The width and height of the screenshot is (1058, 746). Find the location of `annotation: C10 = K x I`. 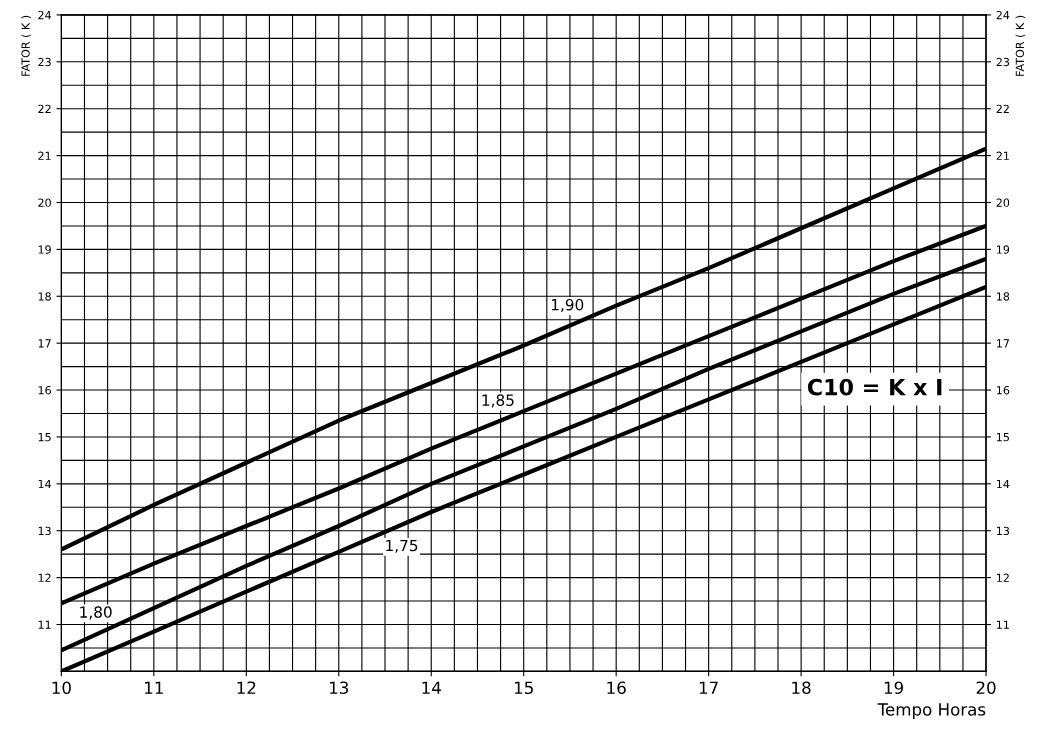

annotation: C10 = K x I is located at coordinates (874, 387).